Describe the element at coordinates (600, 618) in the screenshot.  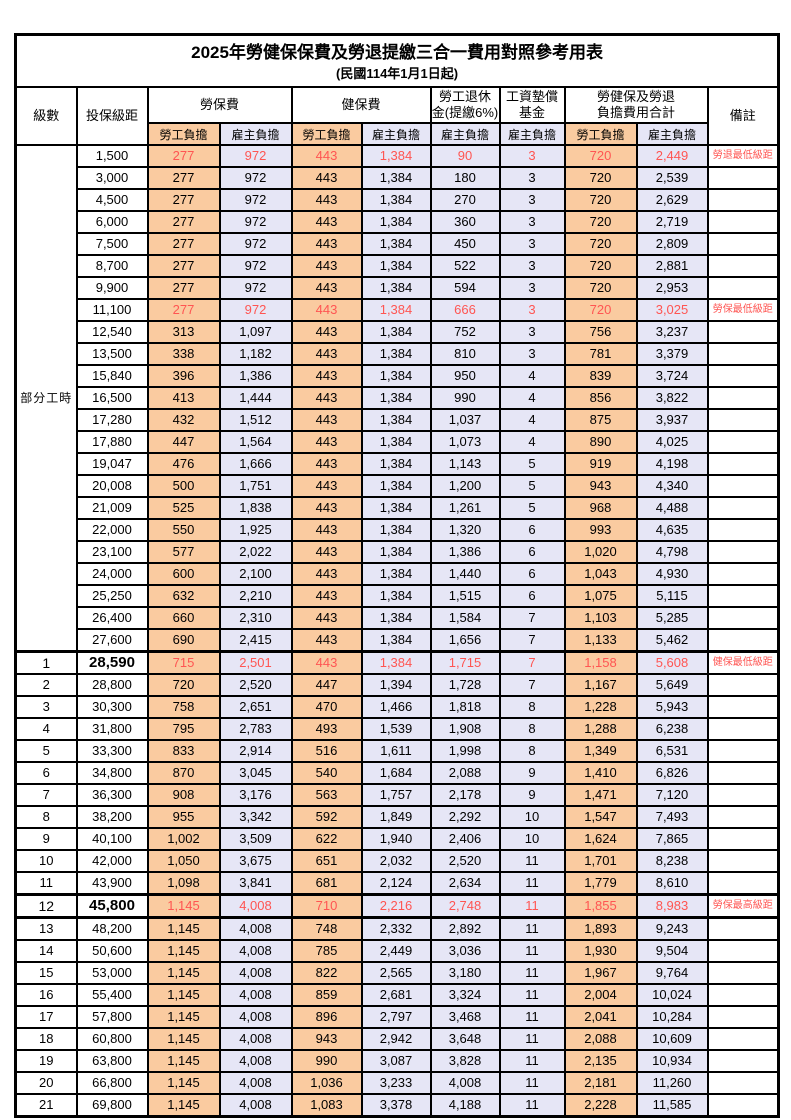
I see `cell-total-worker: 1,103` at that location.